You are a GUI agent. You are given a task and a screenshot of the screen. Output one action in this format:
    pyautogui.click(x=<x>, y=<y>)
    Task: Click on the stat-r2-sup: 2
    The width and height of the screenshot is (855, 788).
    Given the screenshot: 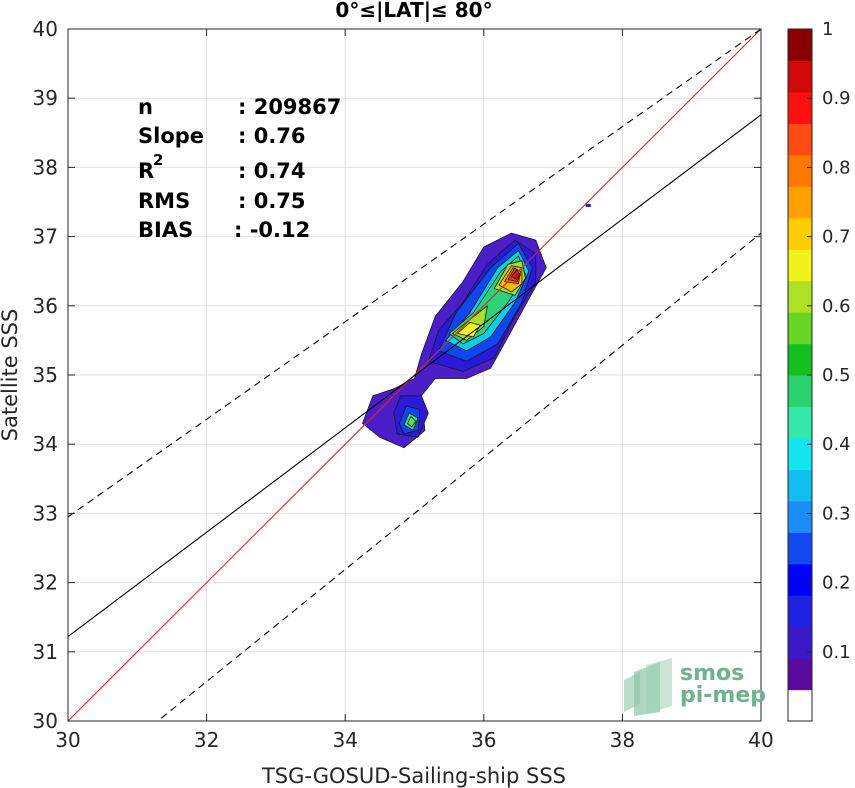 What is the action you would take?
    pyautogui.click(x=158, y=160)
    